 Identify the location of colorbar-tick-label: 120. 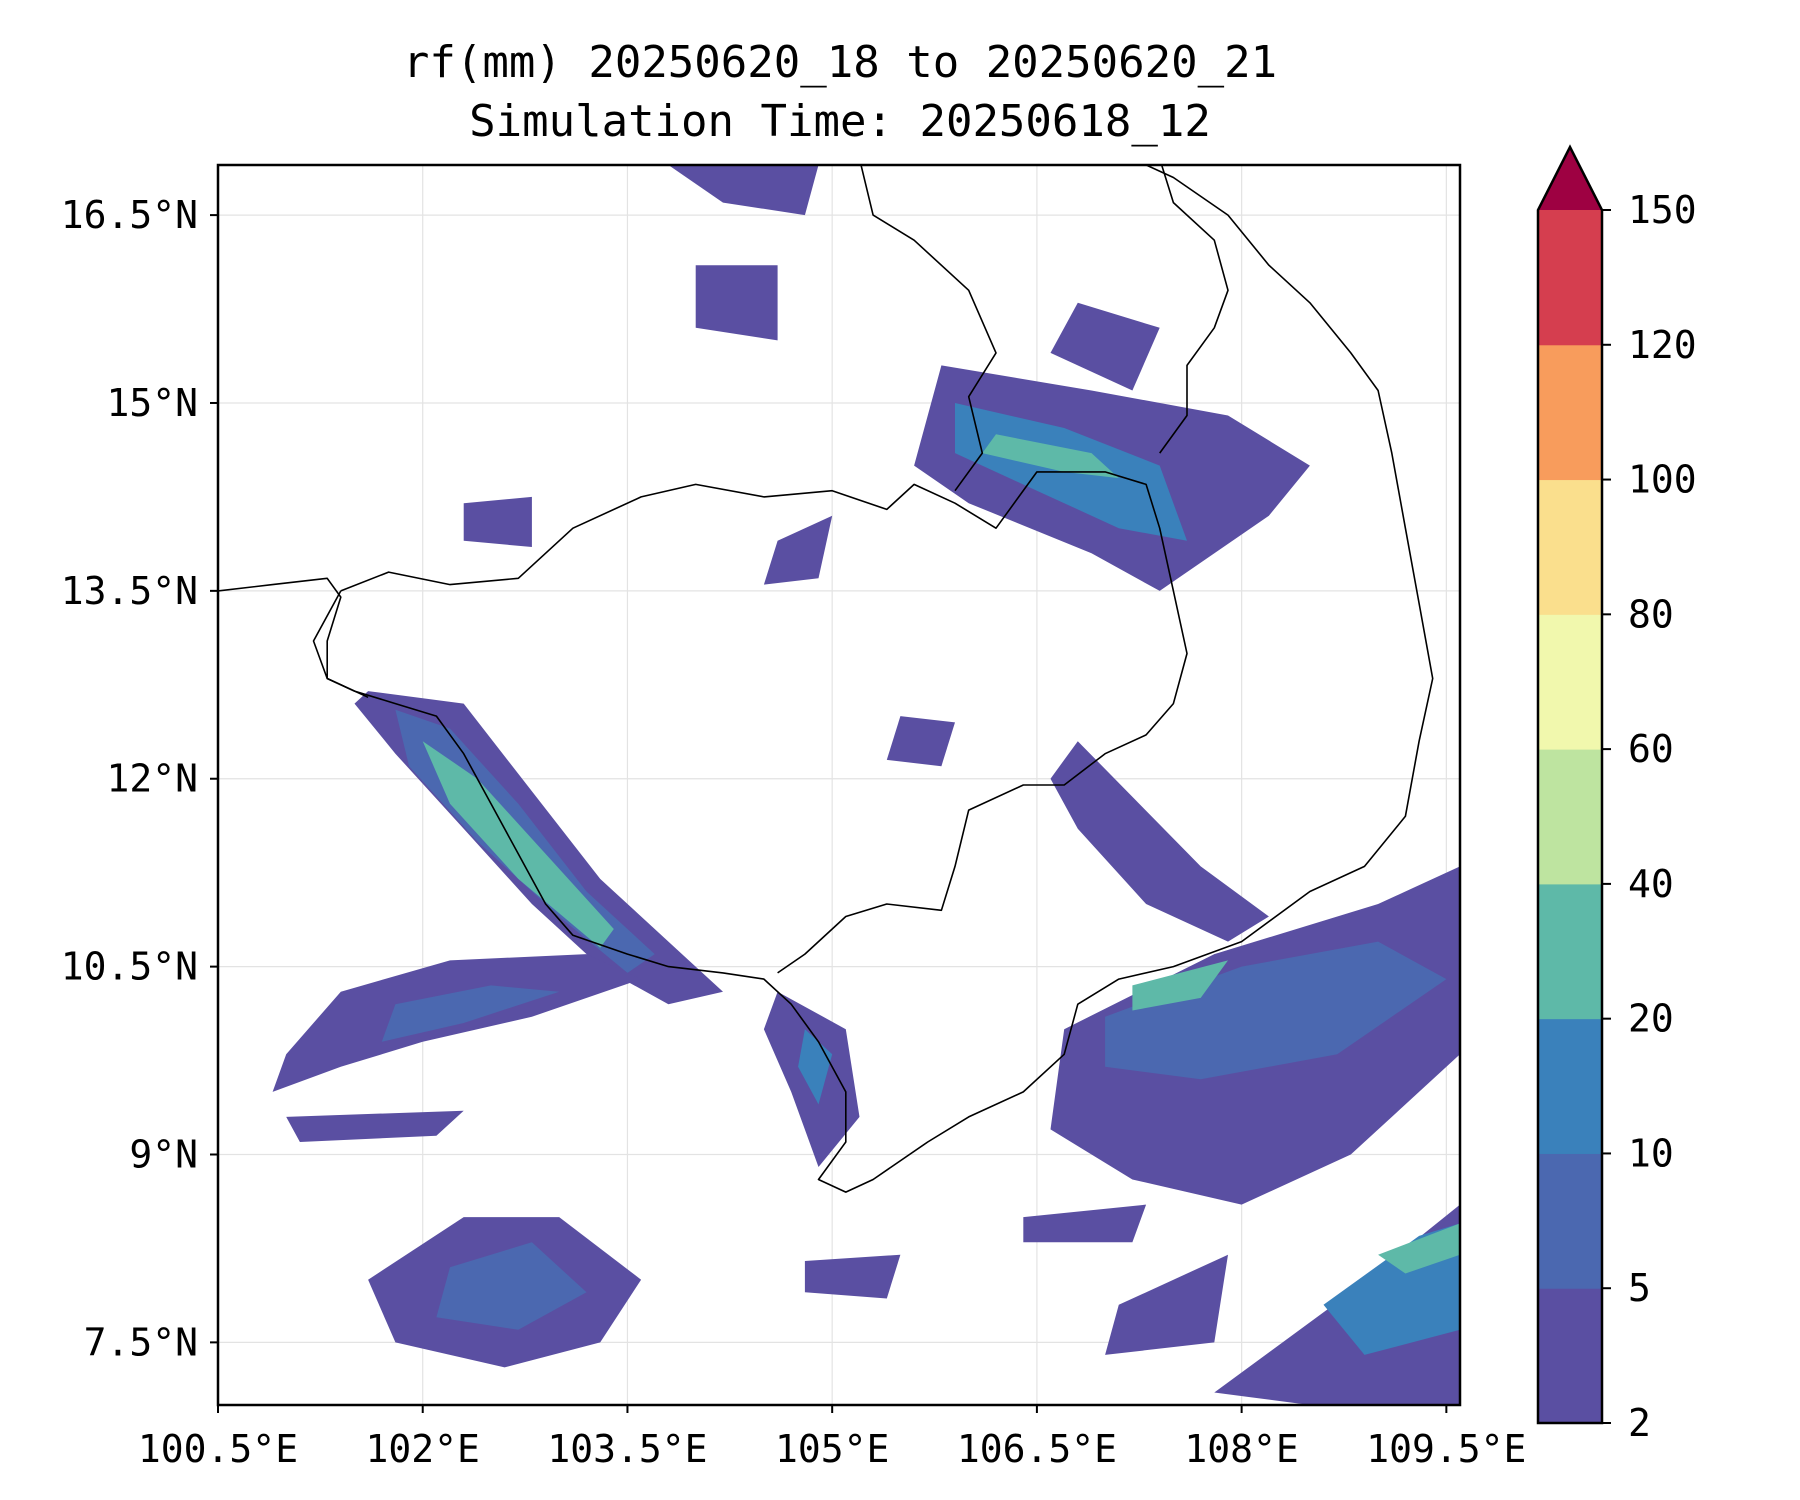
(1662, 345).